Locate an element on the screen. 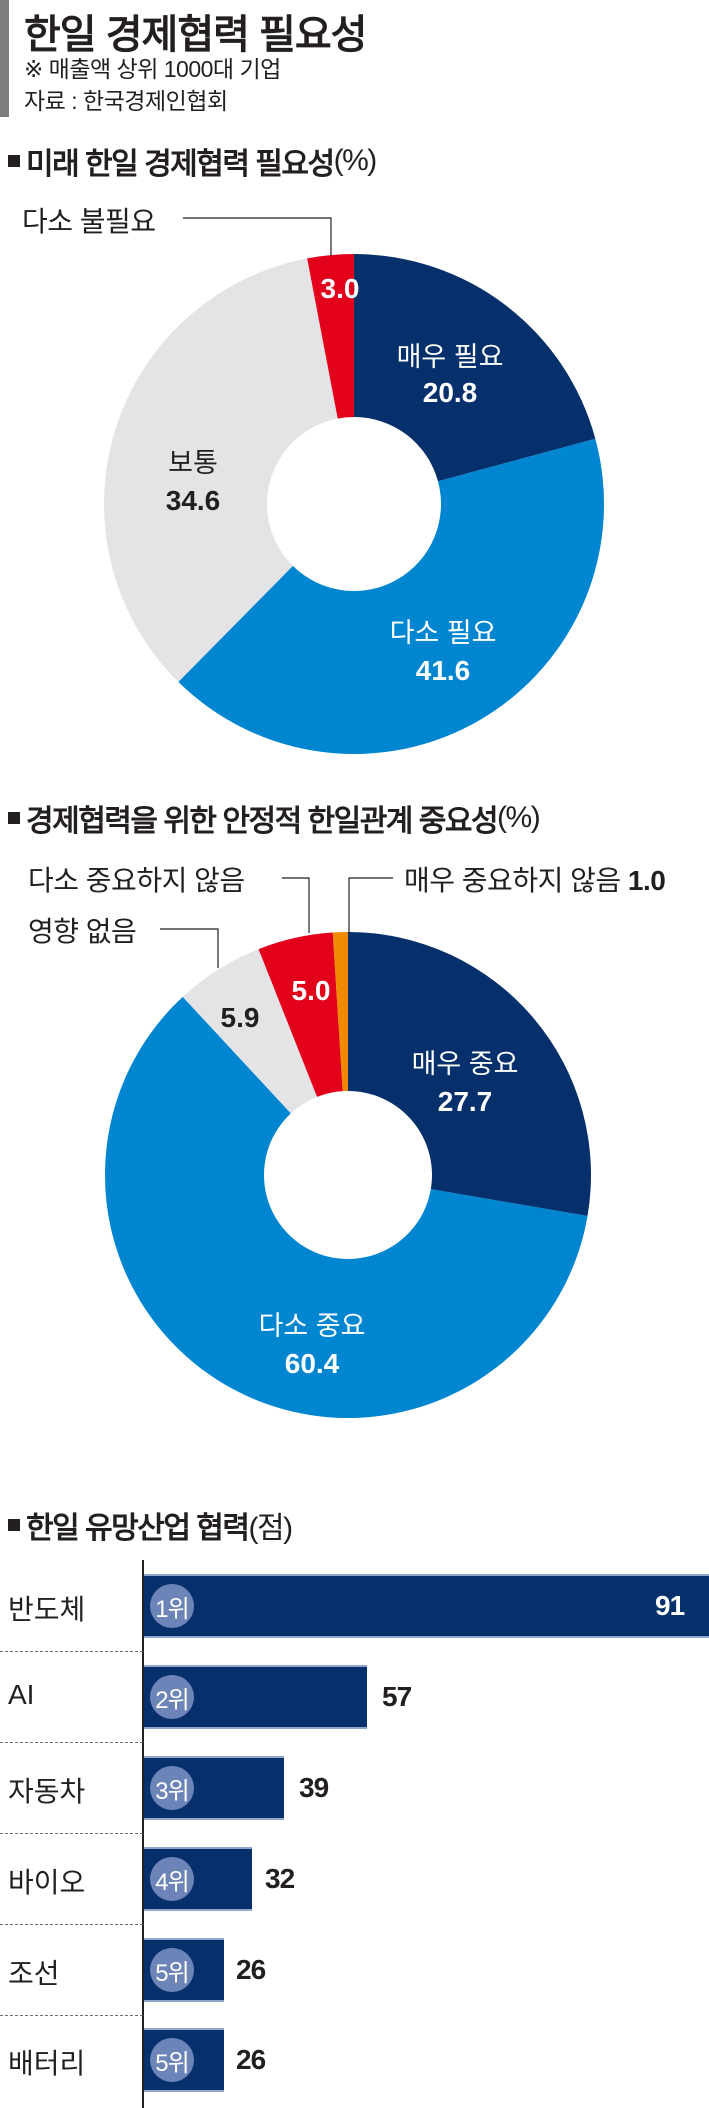 This screenshot has width=709, height=2108. bar-value: 91 is located at coordinates (670, 1605).